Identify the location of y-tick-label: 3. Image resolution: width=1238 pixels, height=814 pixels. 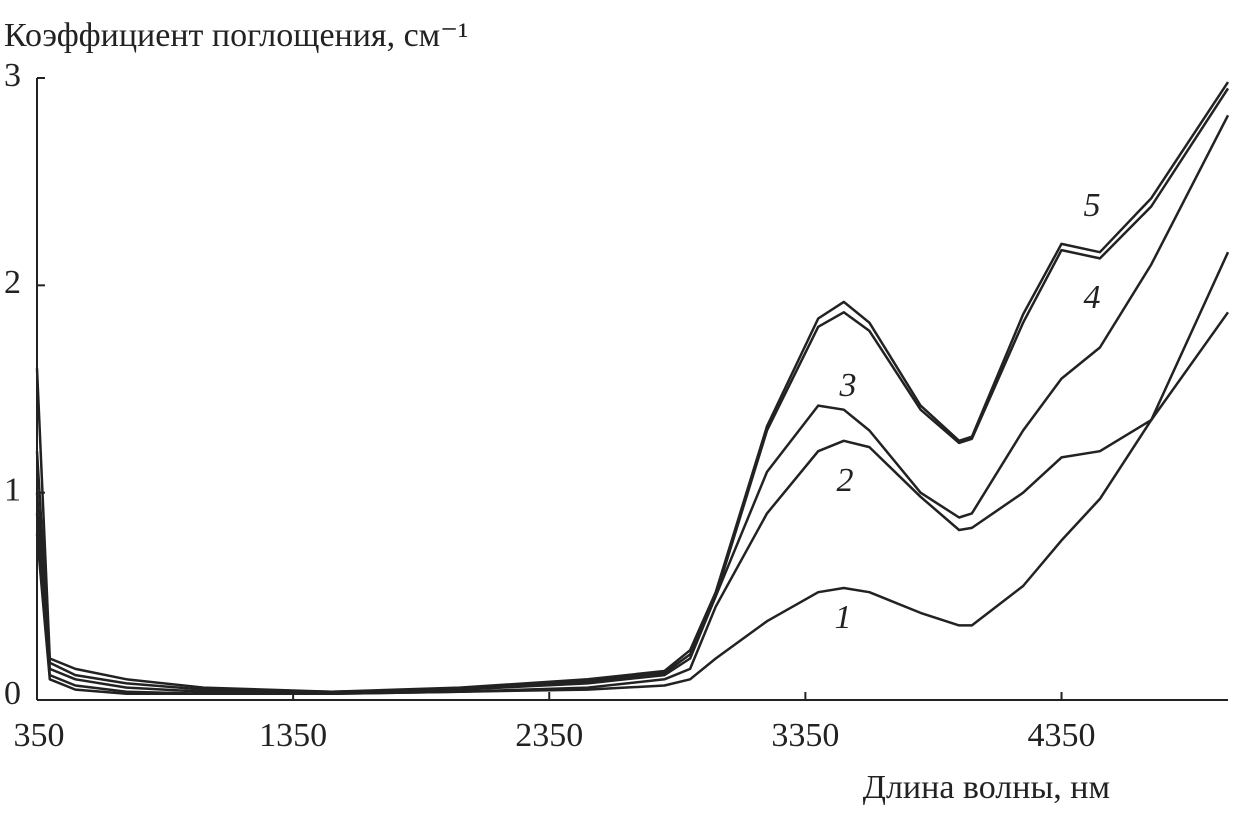
(12, 75).